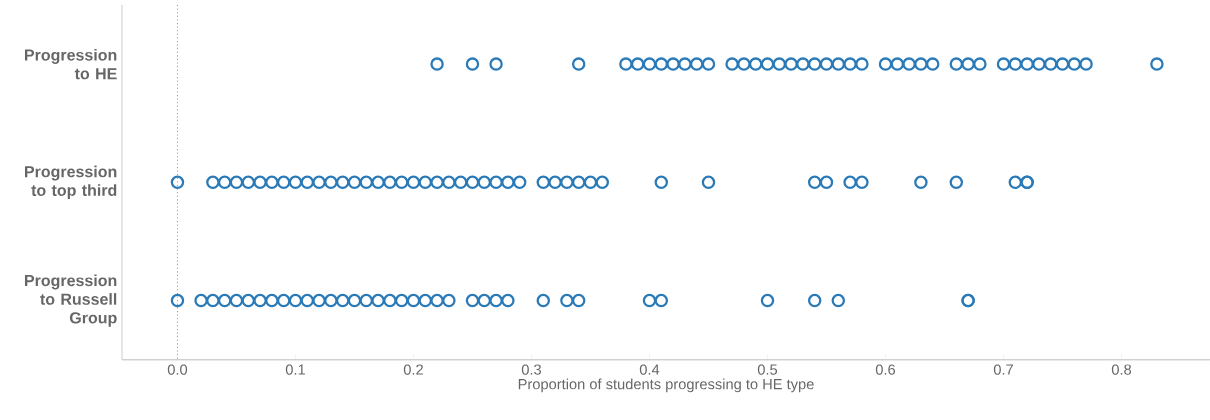 This screenshot has height=420, width=1210. Describe the element at coordinates (295, 369) in the screenshot. I see `x-tick-label: 0.1` at that location.